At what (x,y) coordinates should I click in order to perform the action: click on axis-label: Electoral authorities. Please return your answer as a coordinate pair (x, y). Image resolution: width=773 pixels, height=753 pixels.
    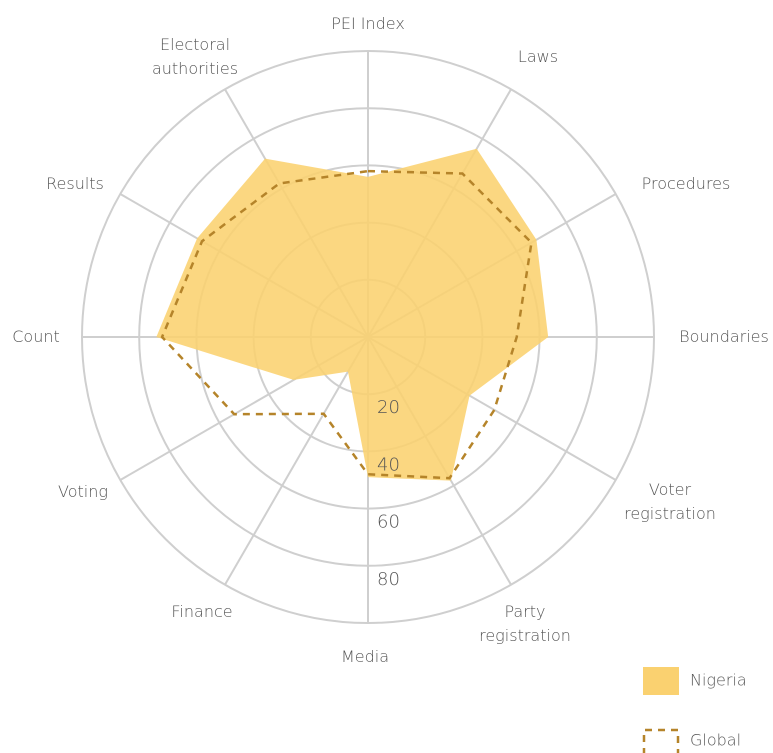
    Looking at the image, I should click on (195, 56).